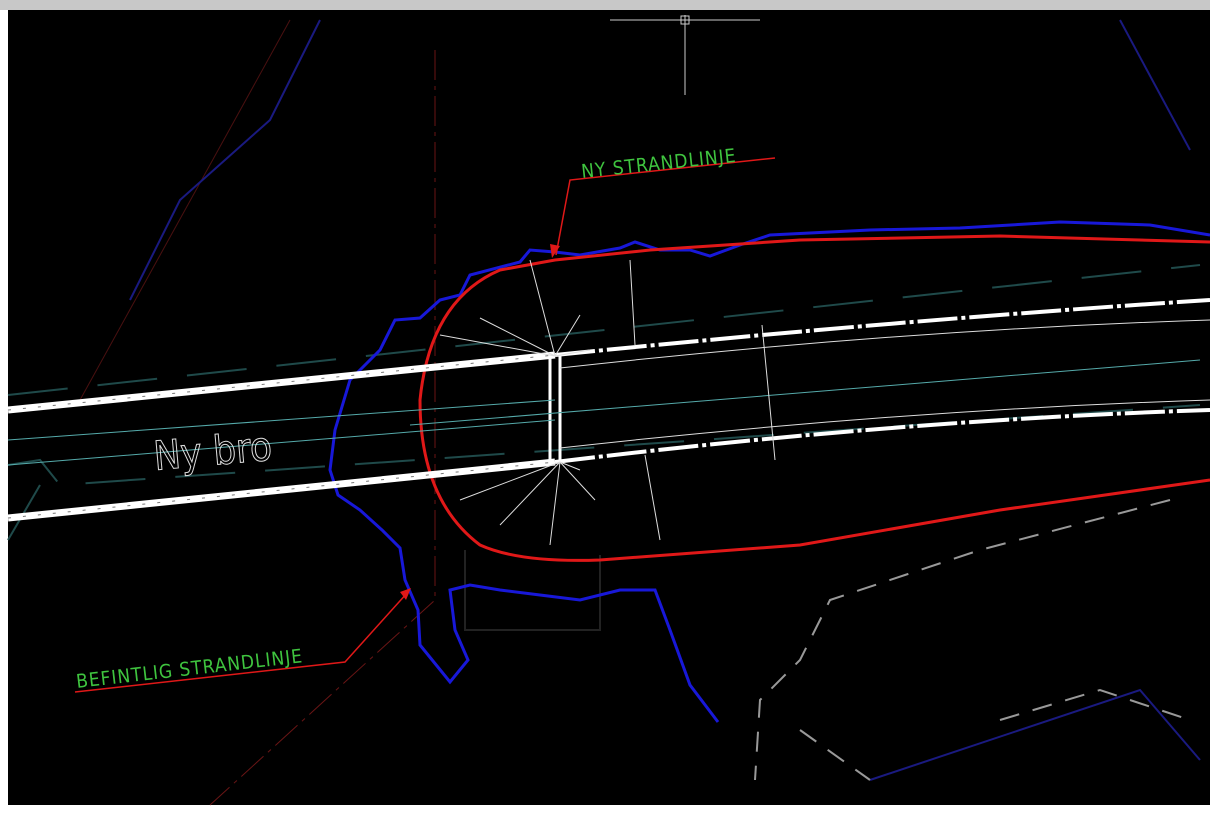 Image resolution: width=1210 pixels, height=820 pixels. What do you see at coordinates (213, 452) in the screenshot?
I see `label-bridge: Ny bro` at bounding box center [213, 452].